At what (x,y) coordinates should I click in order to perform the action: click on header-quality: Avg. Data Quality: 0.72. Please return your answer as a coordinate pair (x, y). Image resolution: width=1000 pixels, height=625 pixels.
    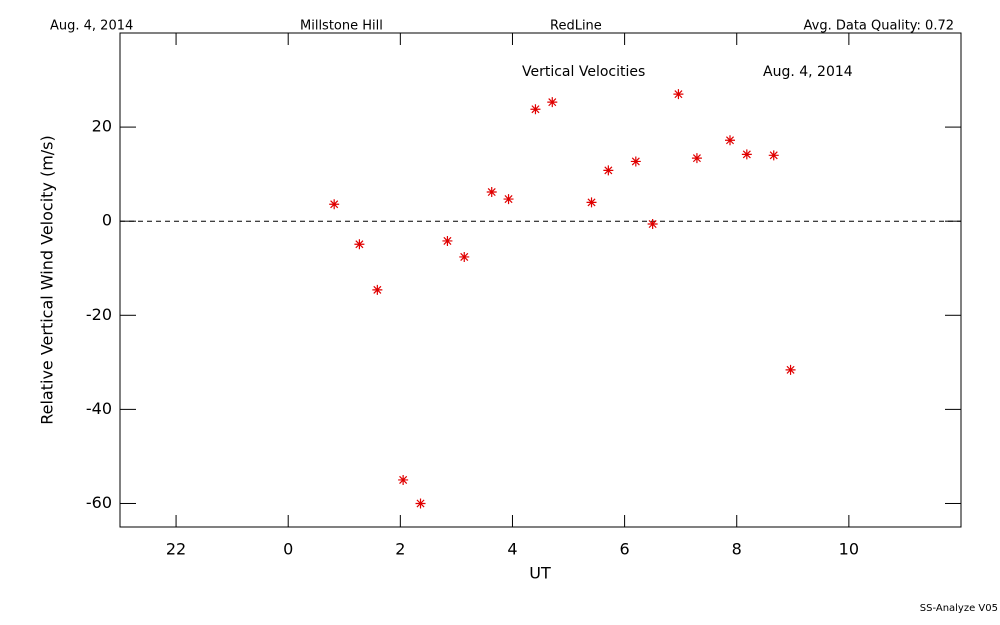
    Looking at the image, I should click on (879, 26).